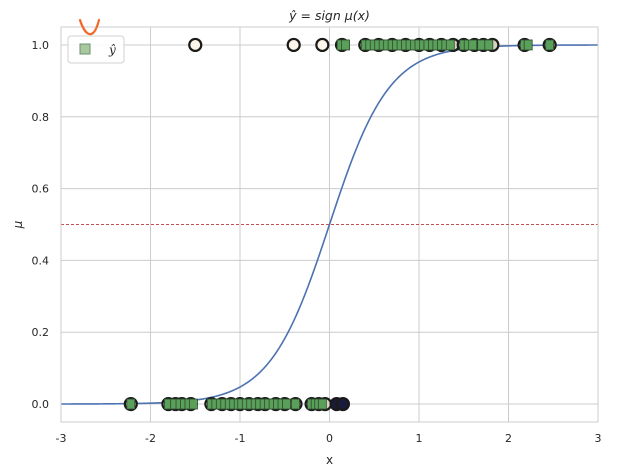 The height and width of the screenshot is (475, 631). I want to click on x-tick-label: -1, so click(240, 438).